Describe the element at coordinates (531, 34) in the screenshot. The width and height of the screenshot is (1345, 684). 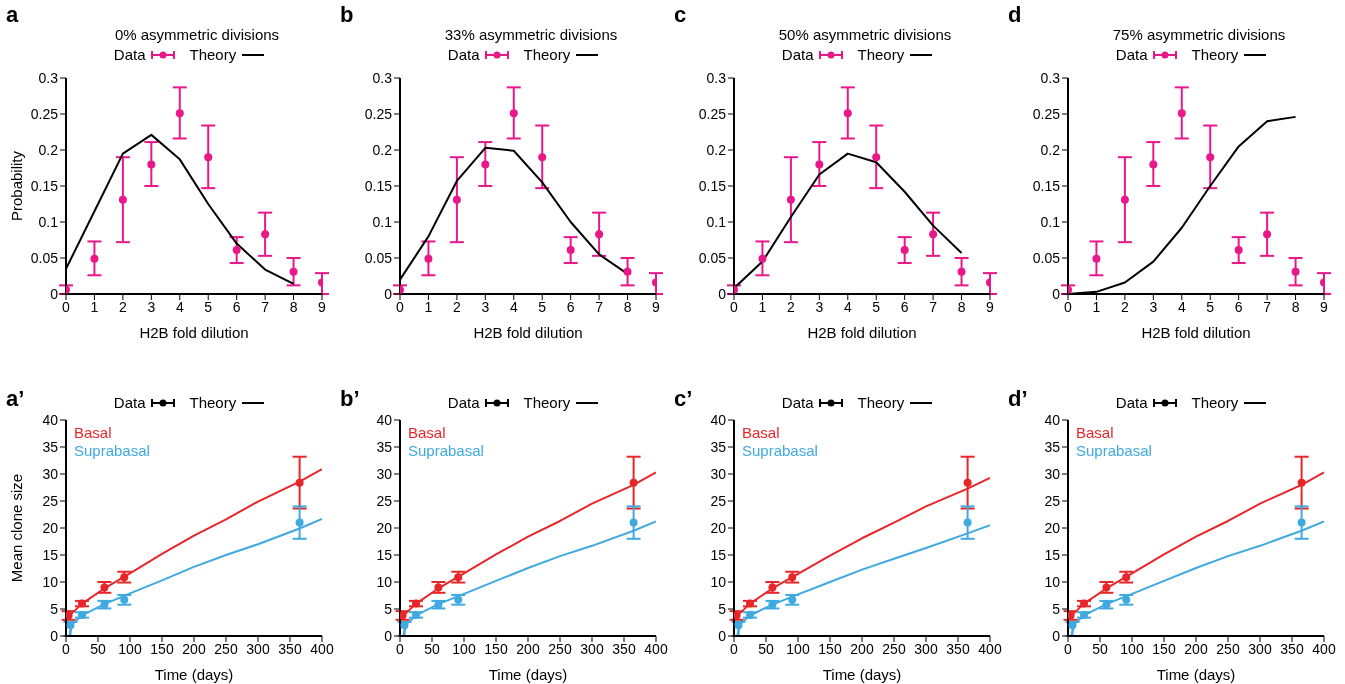
I see `chart-title: 33% asymmetric divisions` at that location.